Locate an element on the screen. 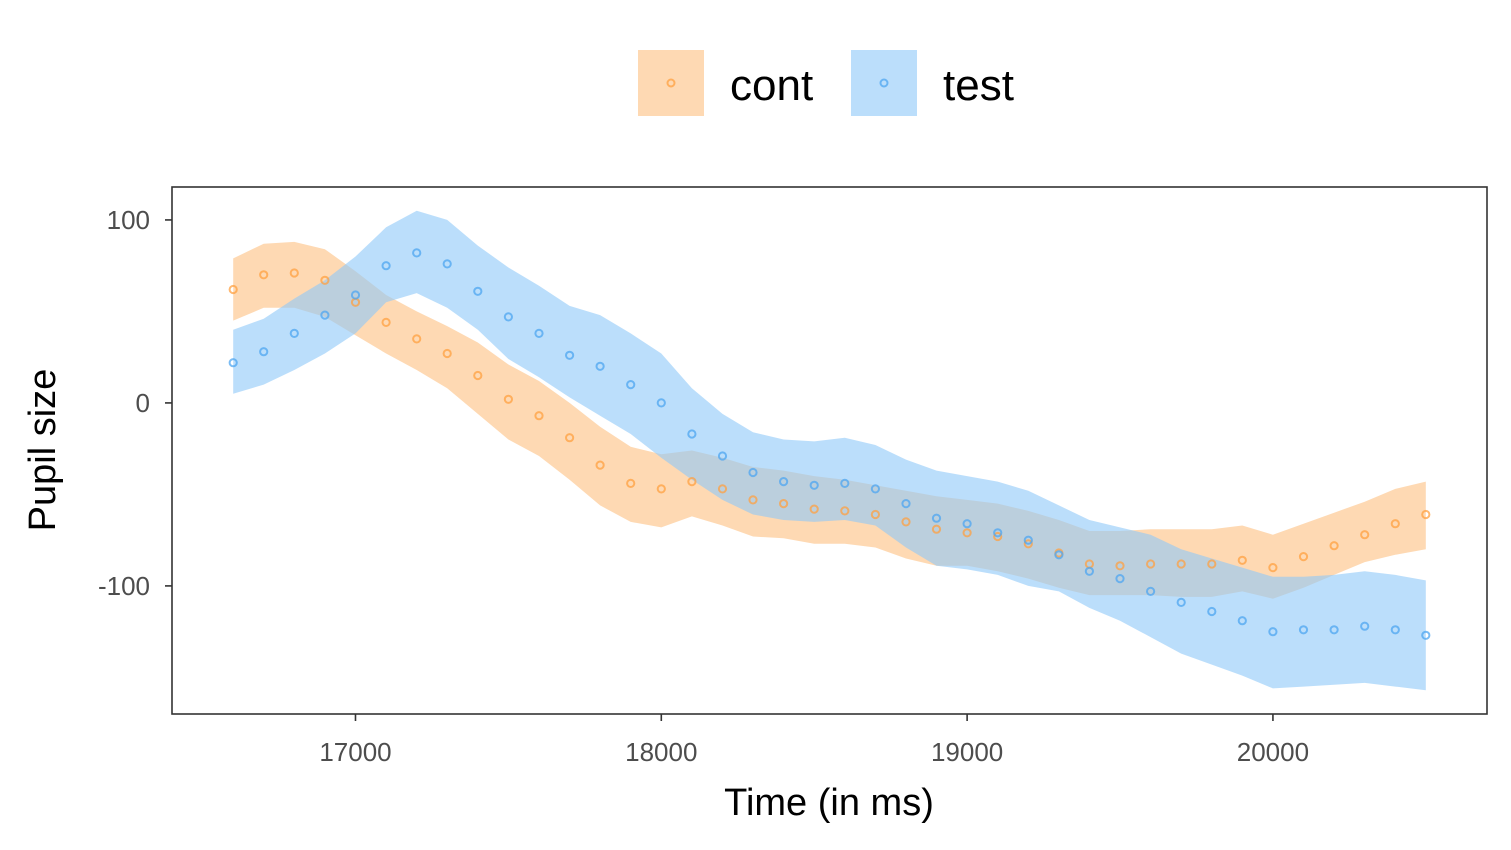 This screenshot has width=1511, height=850. y-tick-label: -100 is located at coordinates (124, 586).